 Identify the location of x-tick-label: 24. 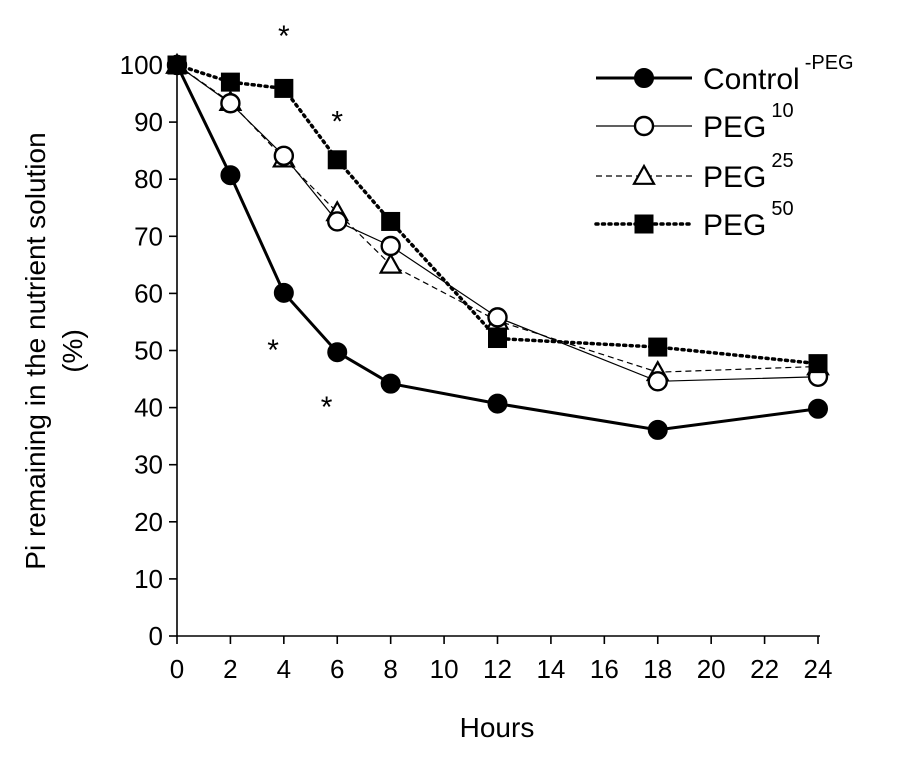
(818, 669).